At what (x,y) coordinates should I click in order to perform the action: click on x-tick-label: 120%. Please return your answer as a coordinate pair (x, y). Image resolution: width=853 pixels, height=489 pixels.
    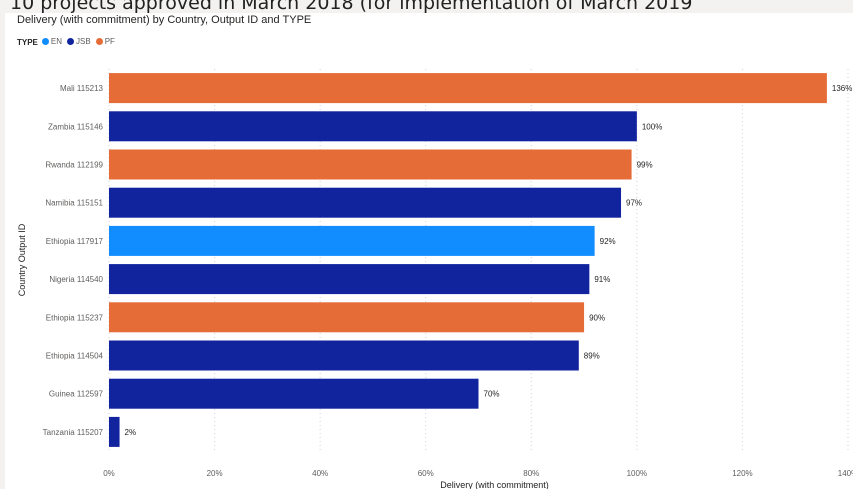
    Looking at the image, I should click on (742, 473).